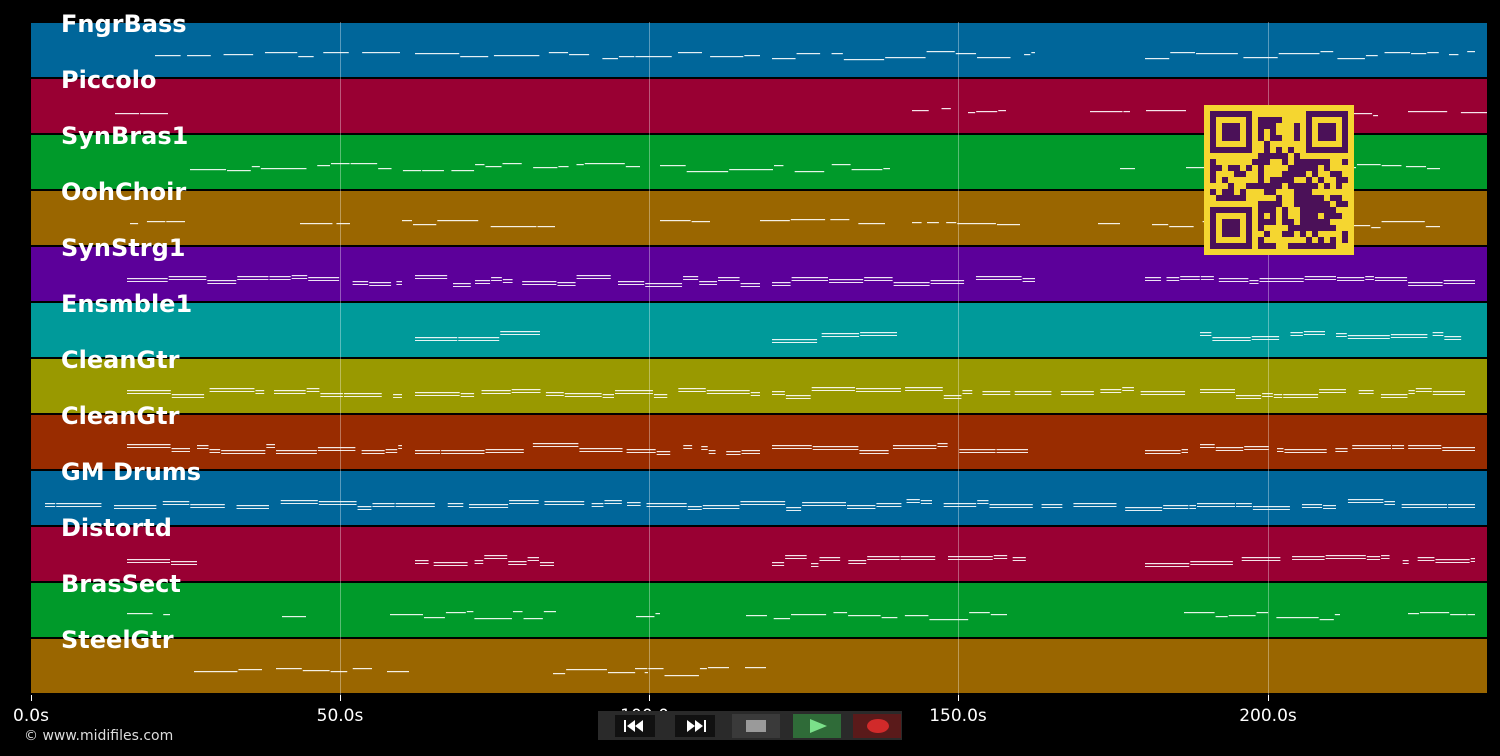 The image size is (1500, 756). Describe the element at coordinates (877, 726) in the screenshot. I see `record-button` at that location.